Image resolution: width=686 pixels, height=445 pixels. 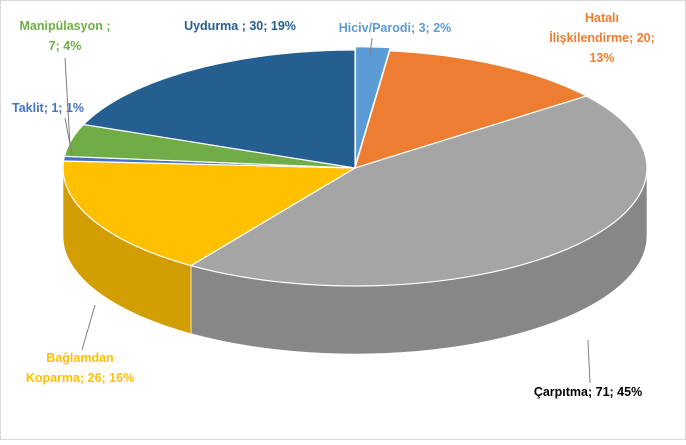 I want to click on data-label: Hiciv/Parodi; 3; 2%, so click(x=395, y=28).